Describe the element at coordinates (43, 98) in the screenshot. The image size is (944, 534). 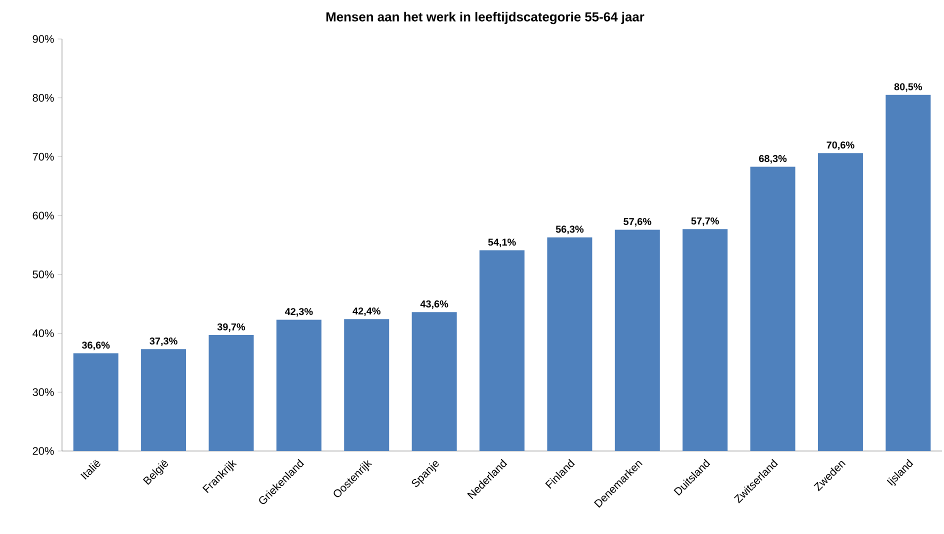
I see `y-tick-label: 80%` at that location.